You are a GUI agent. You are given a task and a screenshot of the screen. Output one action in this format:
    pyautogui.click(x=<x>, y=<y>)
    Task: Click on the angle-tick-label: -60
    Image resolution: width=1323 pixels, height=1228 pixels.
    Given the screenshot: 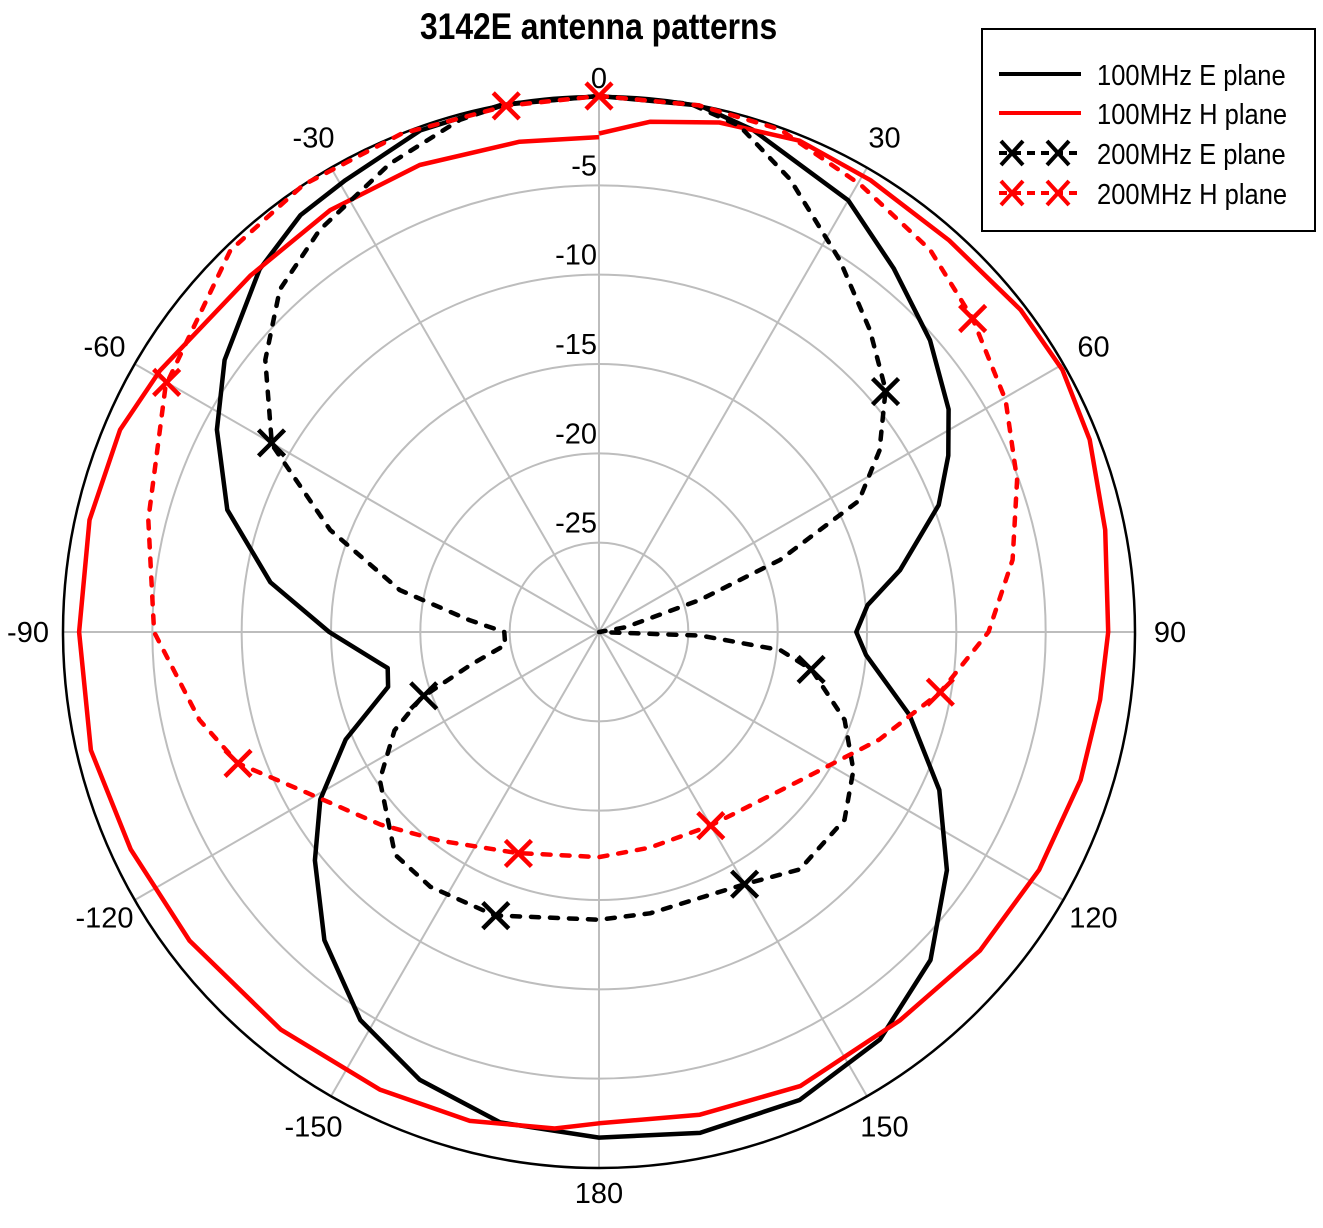 What is the action you would take?
    pyautogui.click(x=105, y=348)
    